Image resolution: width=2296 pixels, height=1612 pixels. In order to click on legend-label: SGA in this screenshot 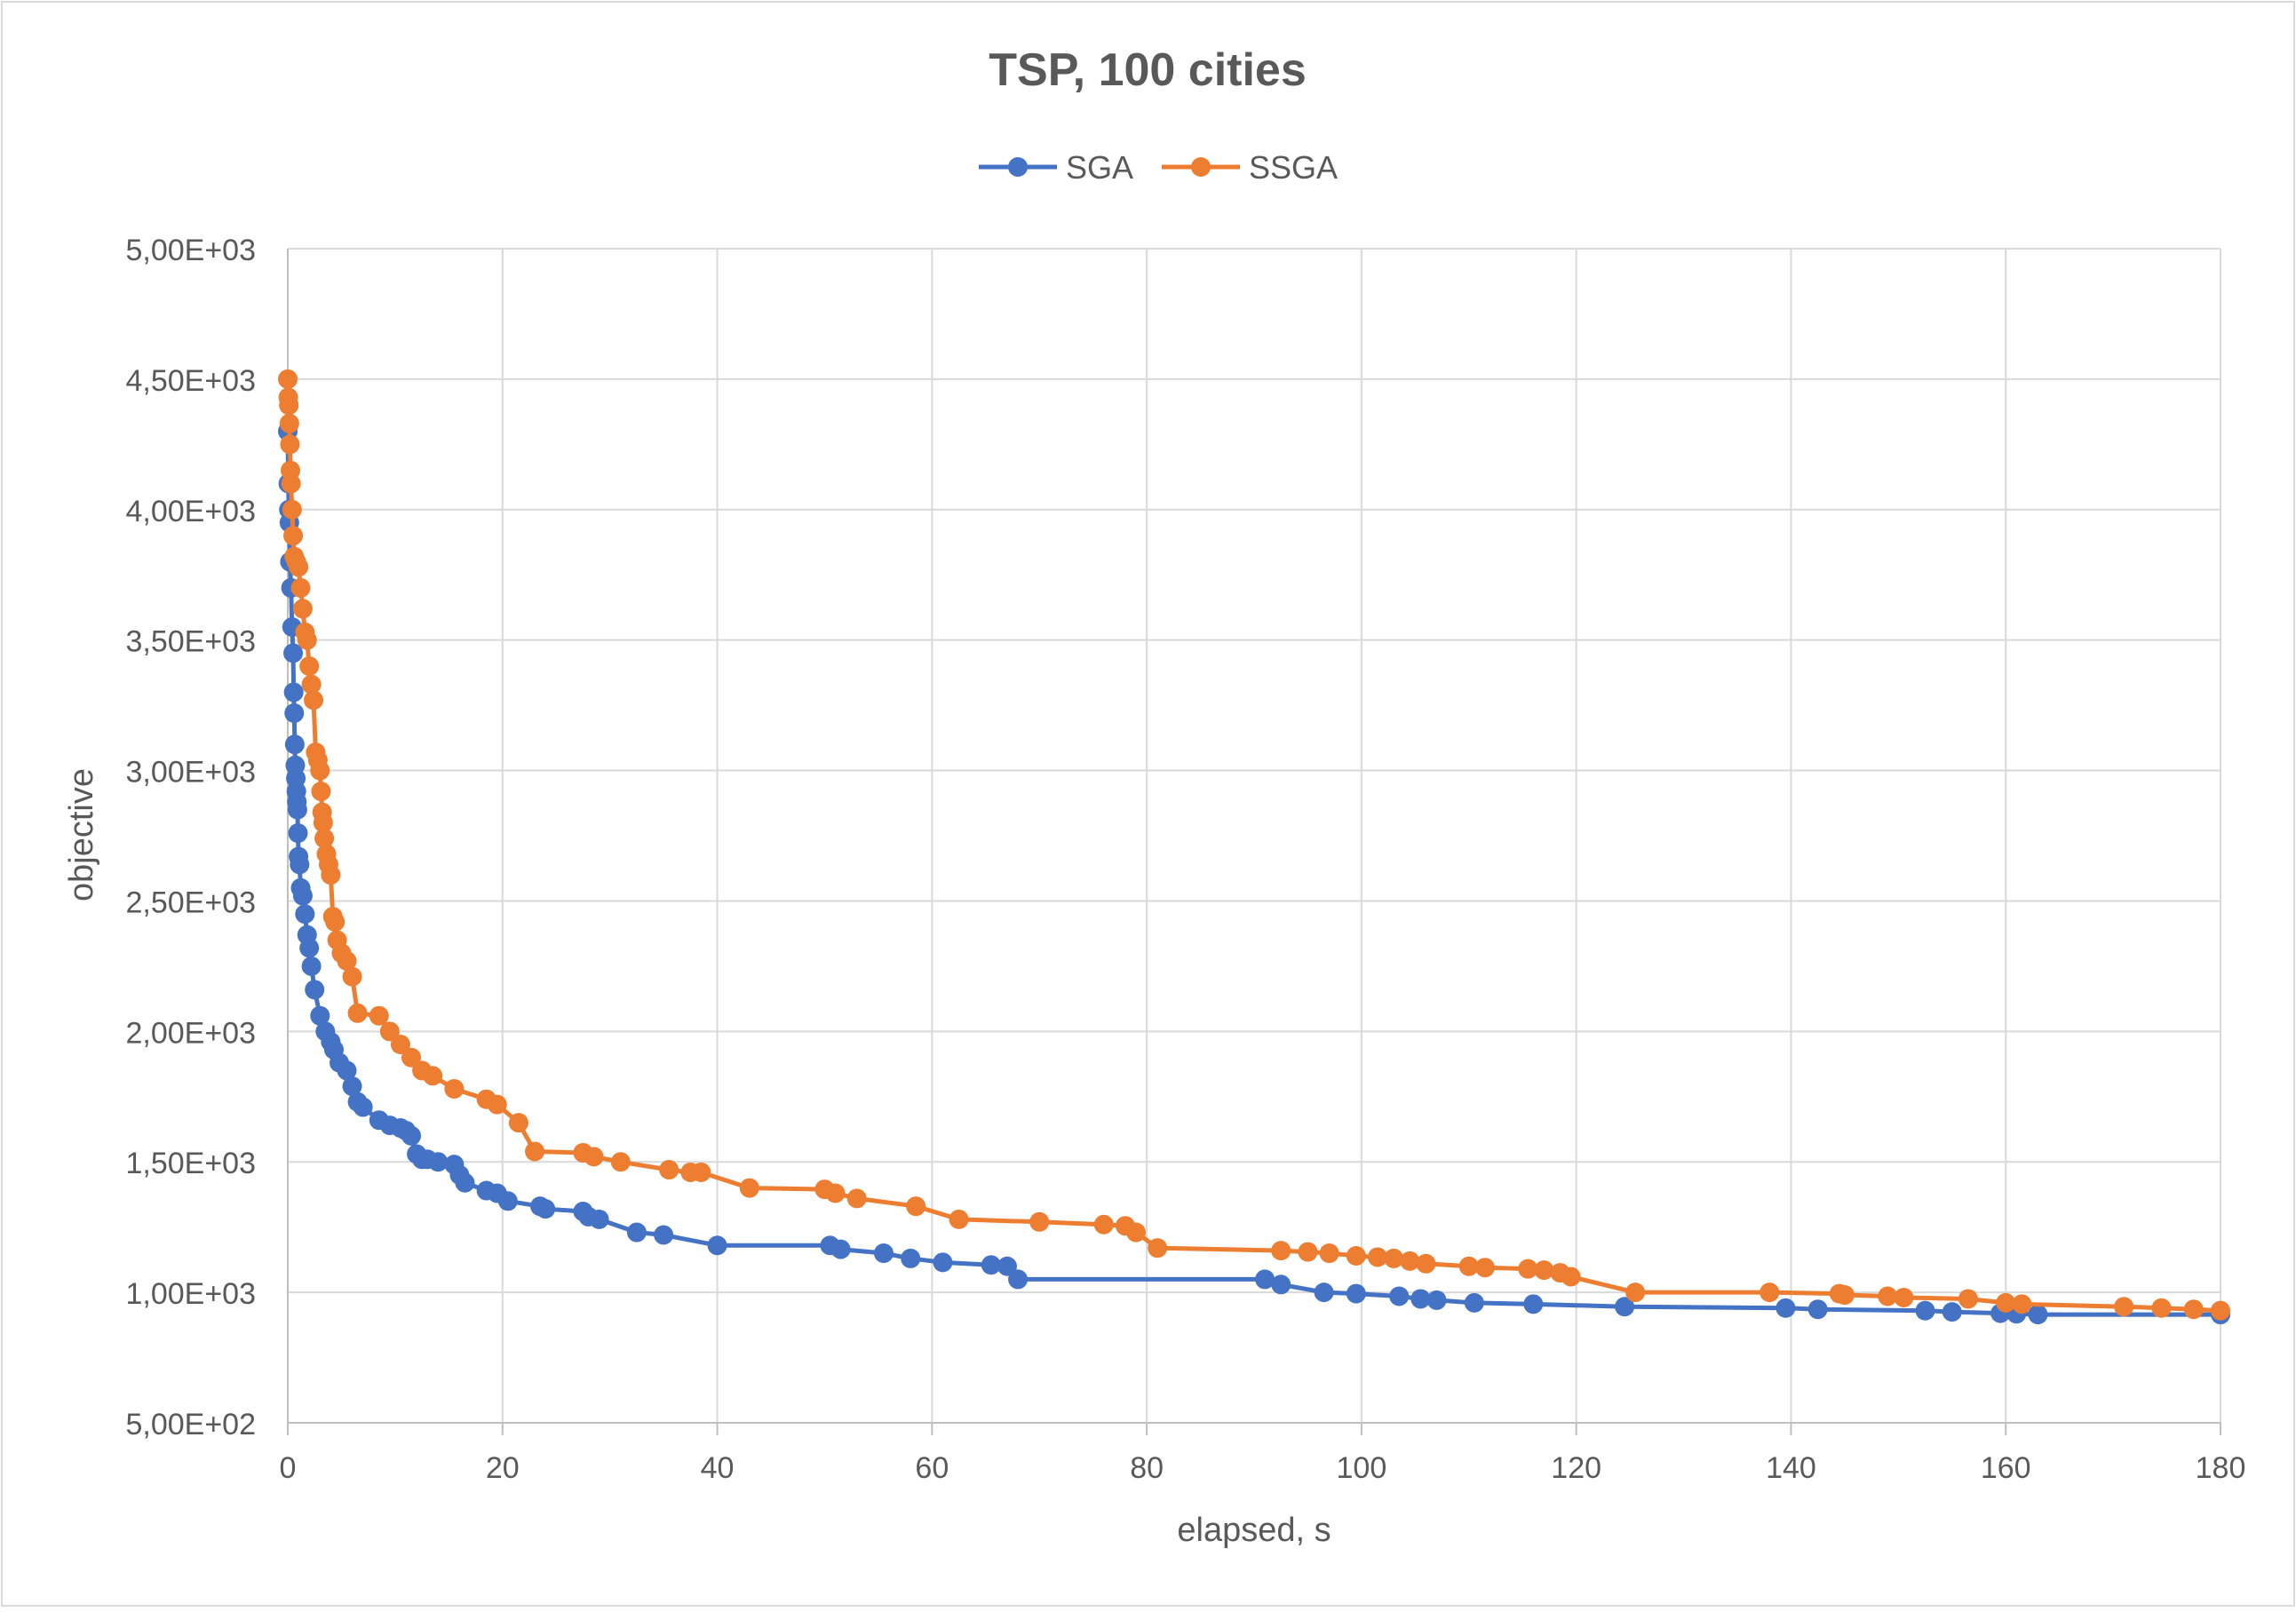, I will do `click(1099, 167)`.